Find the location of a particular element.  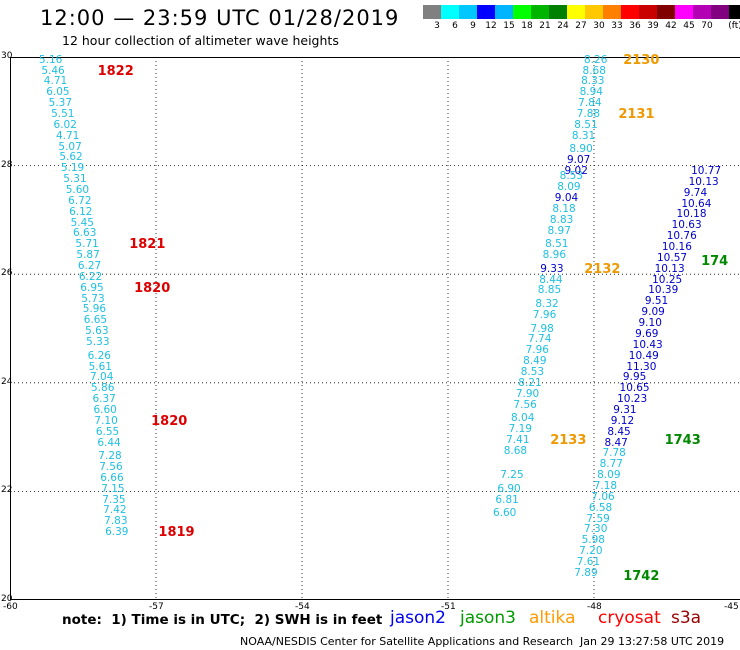

wave-height-value: 5.31 is located at coordinates (75, 179).